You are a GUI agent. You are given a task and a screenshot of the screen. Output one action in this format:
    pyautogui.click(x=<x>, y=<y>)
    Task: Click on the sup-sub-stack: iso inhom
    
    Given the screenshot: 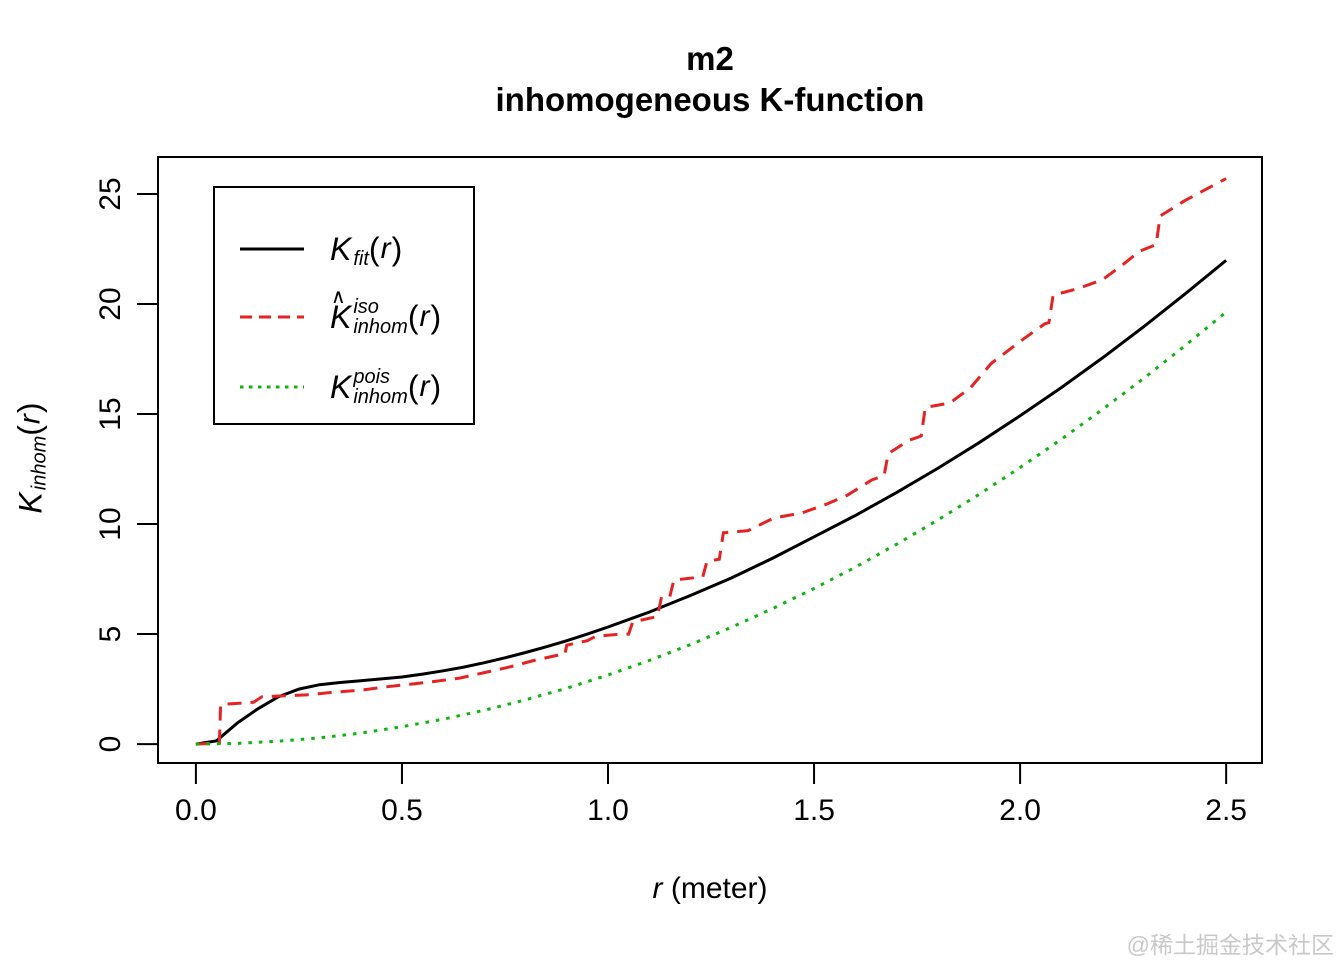 What is the action you would take?
    pyautogui.click(x=380, y=317)
    